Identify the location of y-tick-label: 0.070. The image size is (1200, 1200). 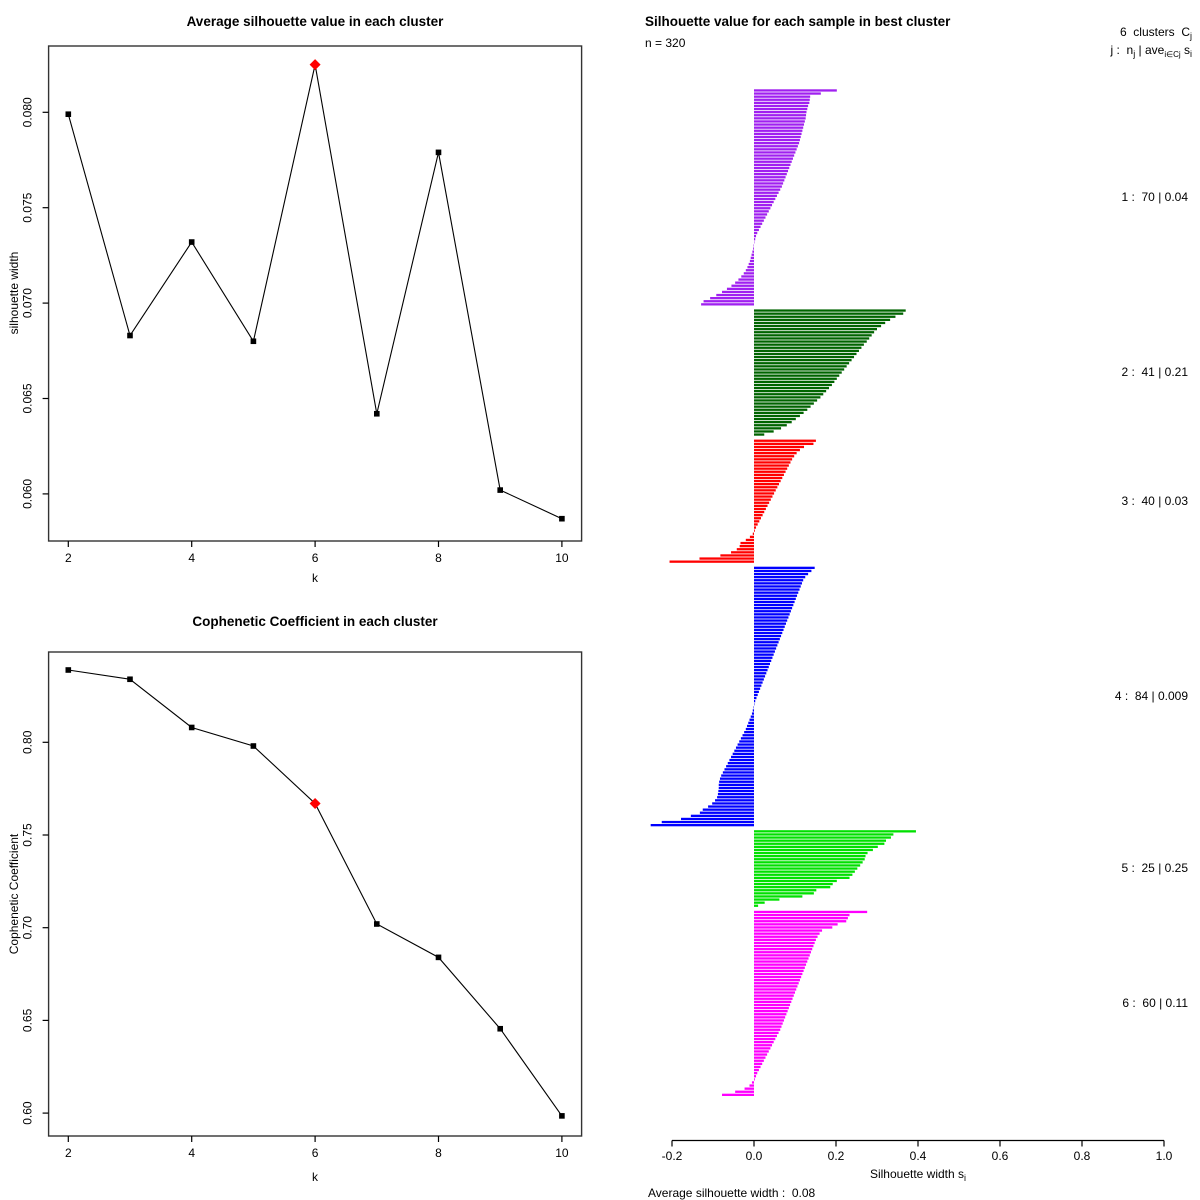
(28, 303).